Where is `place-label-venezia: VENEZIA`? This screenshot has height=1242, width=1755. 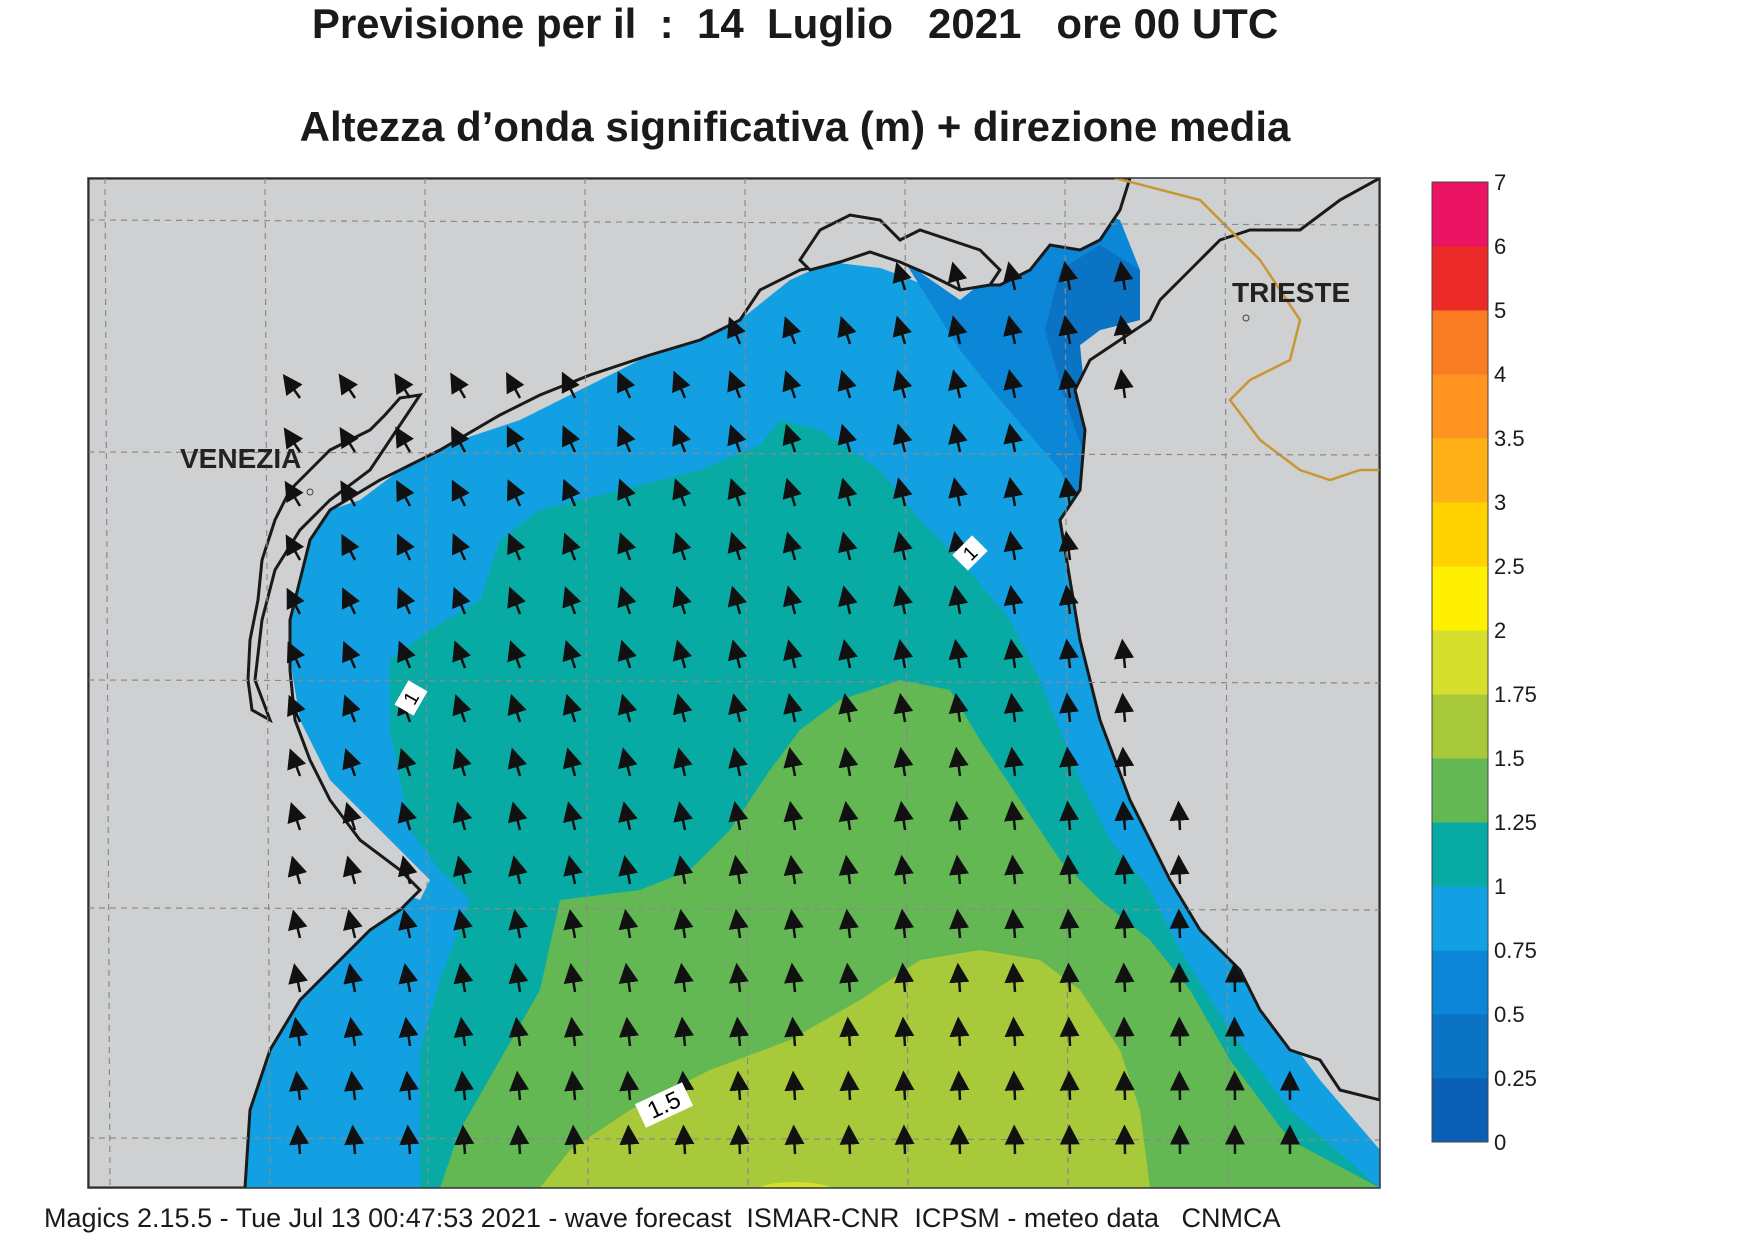
place-label-venezia: VENEZIA is located at coordinates (240, 458).